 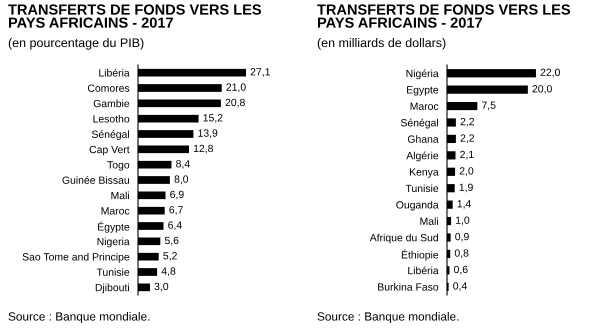 I want to click on data-label: 12,8, so click(x=203, y=149).